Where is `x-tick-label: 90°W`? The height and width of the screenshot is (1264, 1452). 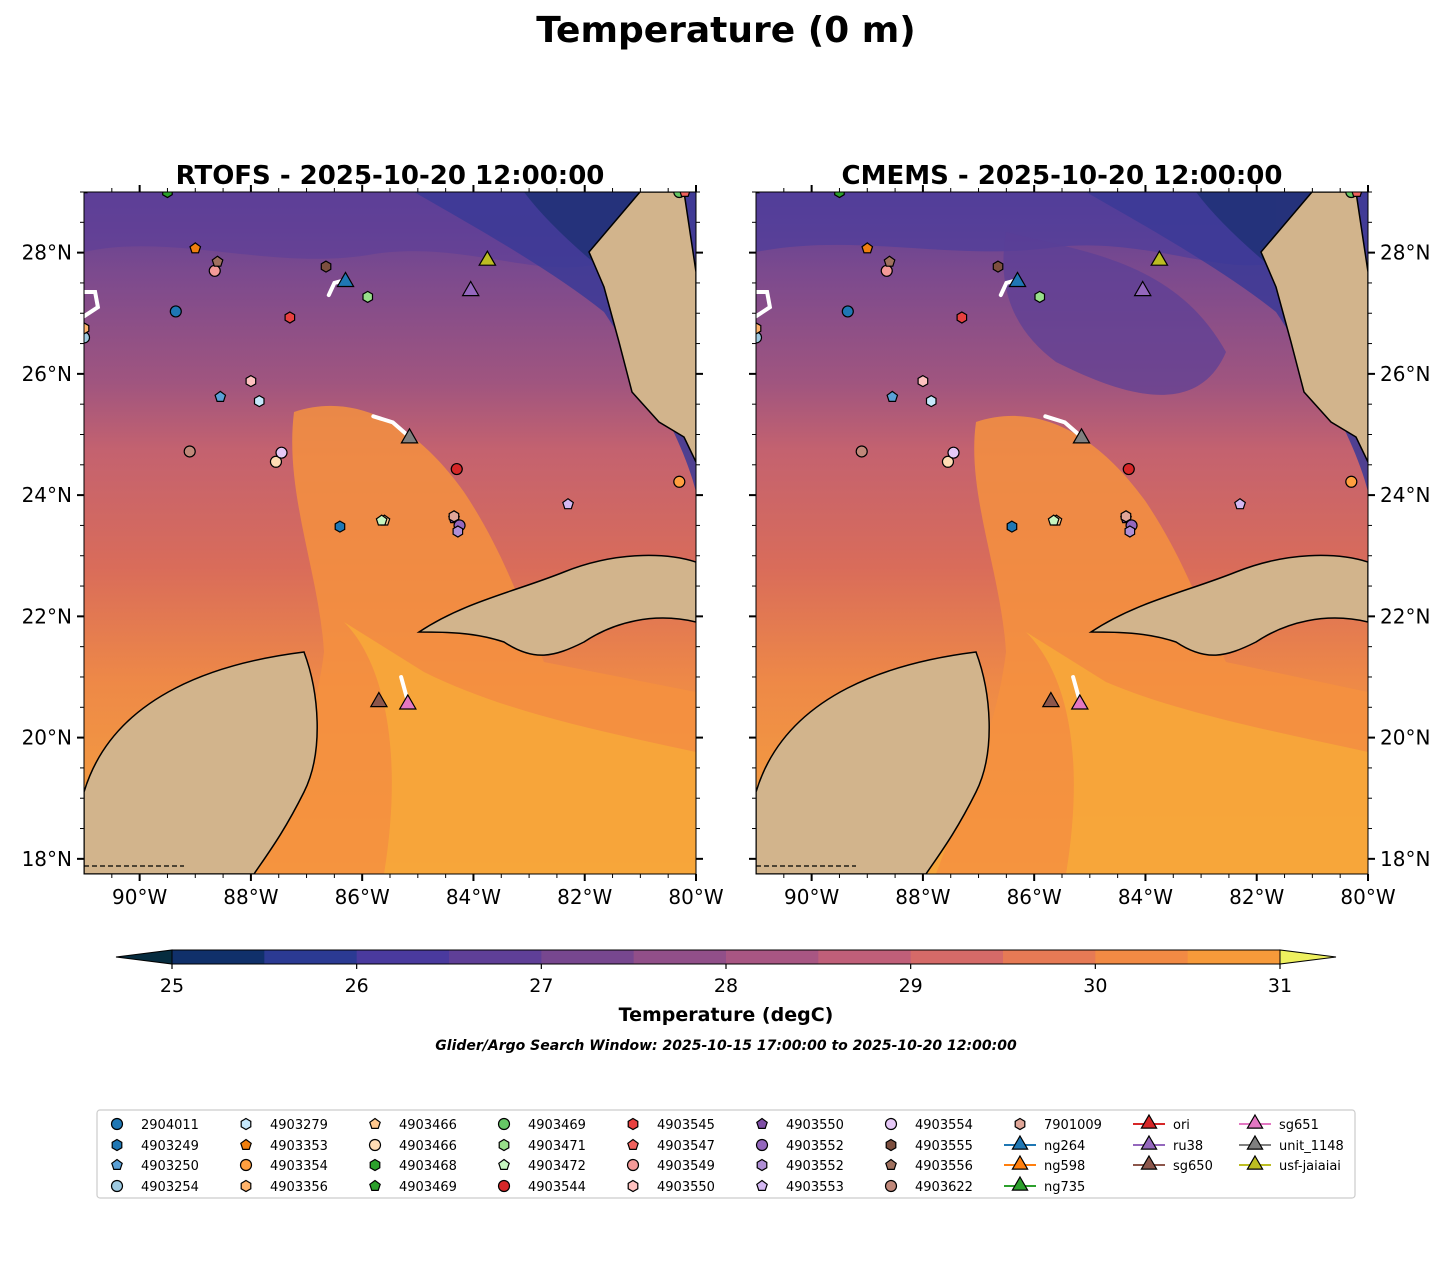
x-tick-label: 90°W is located at coordinates (139, 897).